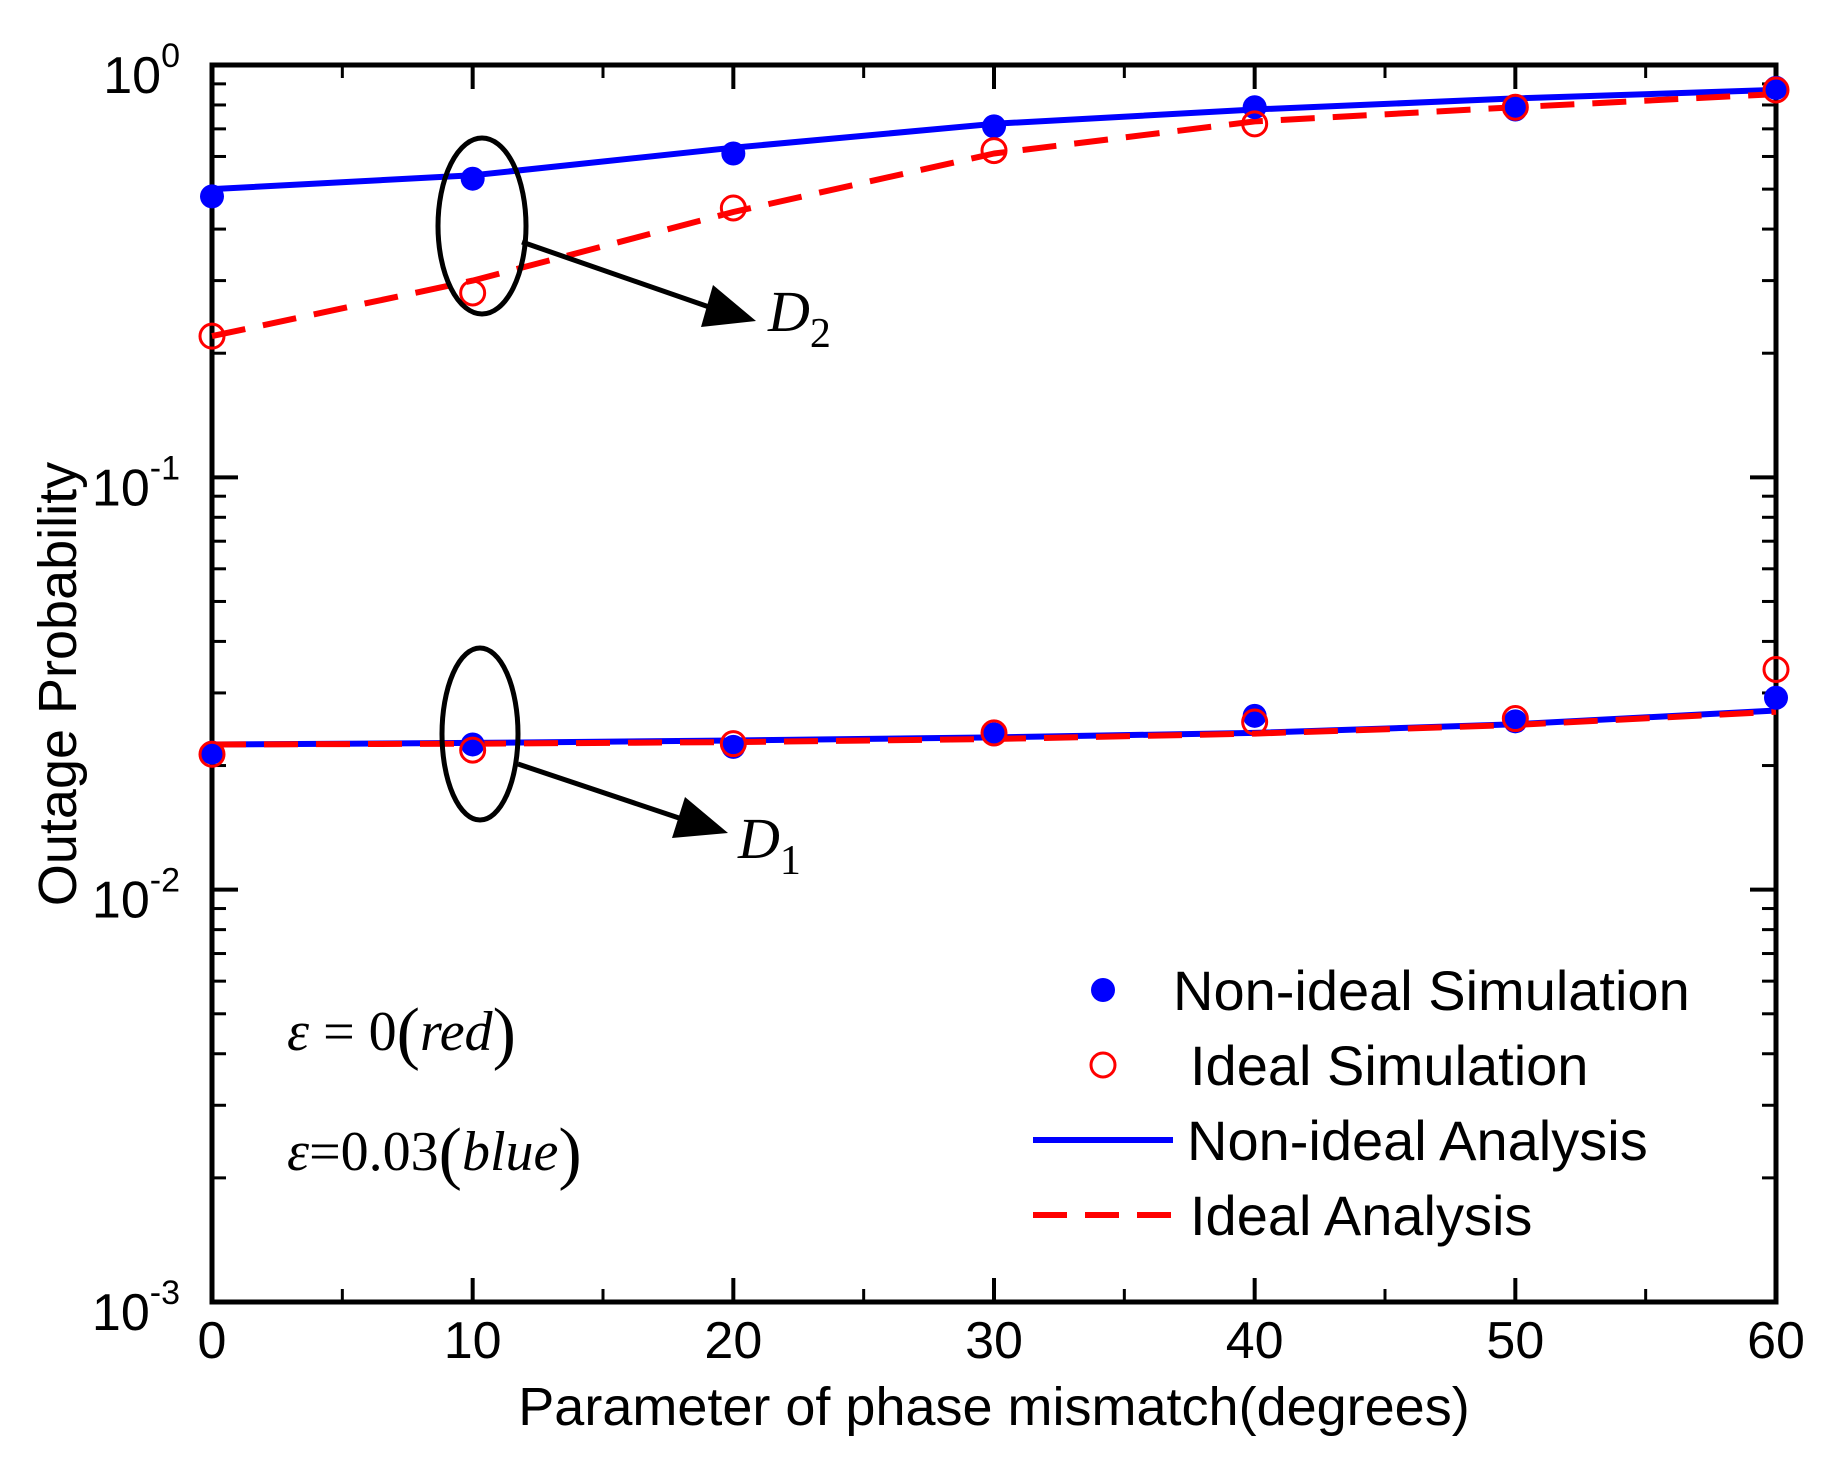 This screenshot has width=1821, height=1476. What do you see at coordinates (790, 861) in the screenshot?
I see `d1-label-sub: 1` at bounding box center [790, 861].